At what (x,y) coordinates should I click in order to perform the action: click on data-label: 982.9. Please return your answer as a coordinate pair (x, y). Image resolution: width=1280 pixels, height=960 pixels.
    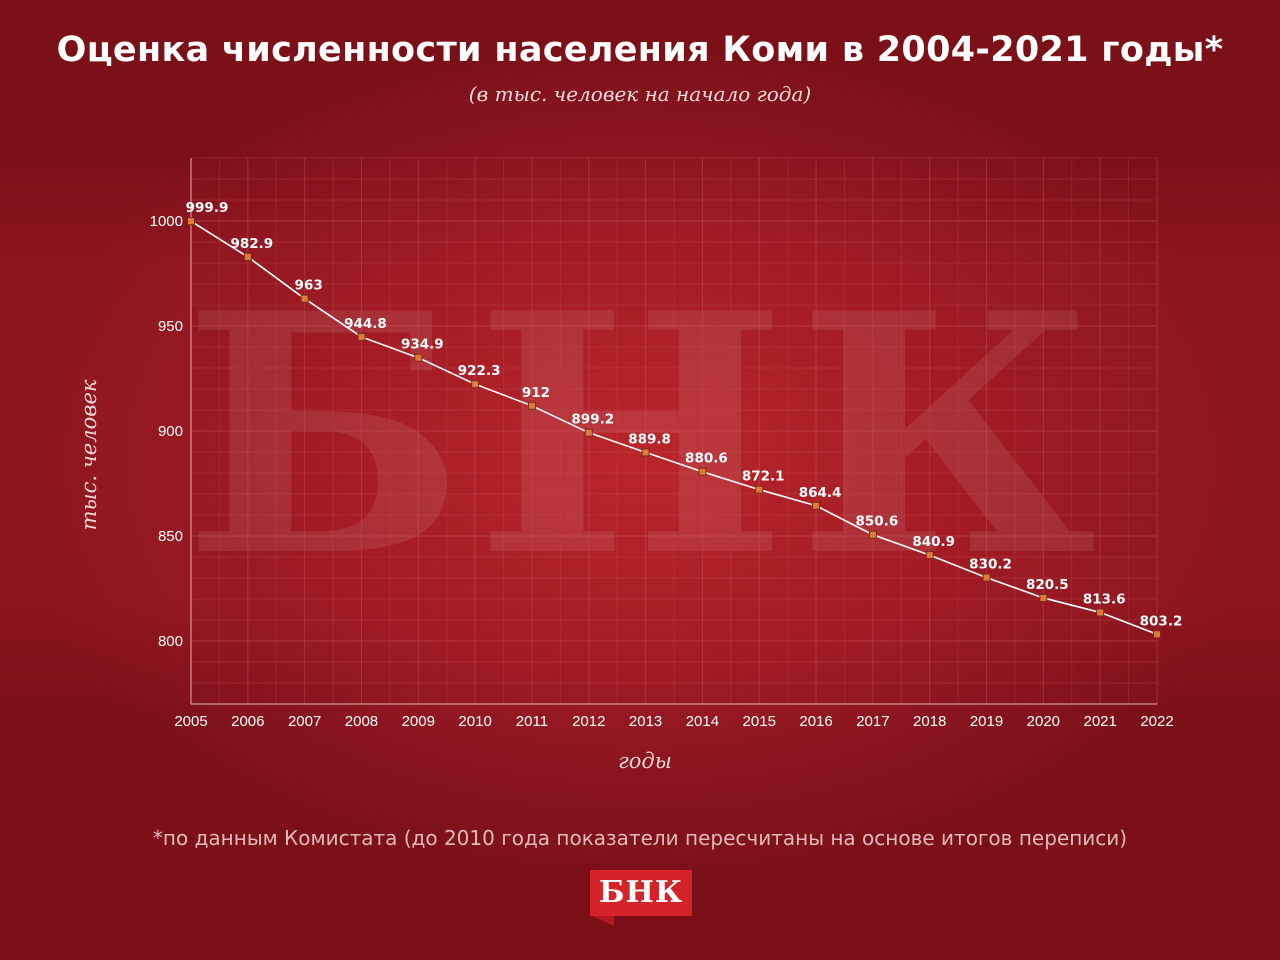
    Looking at the image, I should click on (251, 244).